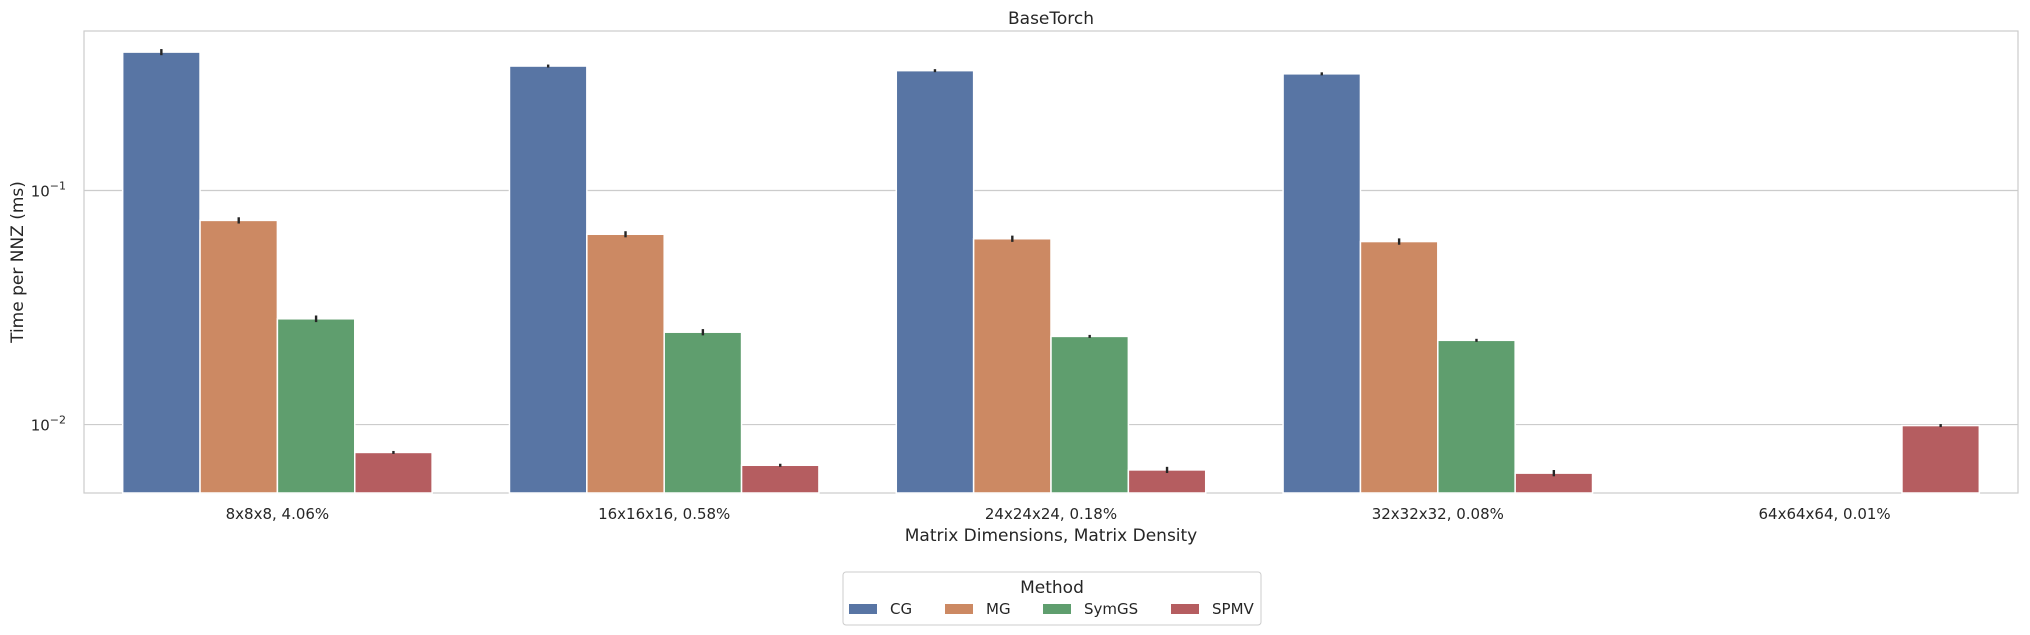 The image size is (2030, 635). I want to click on legend-label-mg: MG, so click(998, 609).